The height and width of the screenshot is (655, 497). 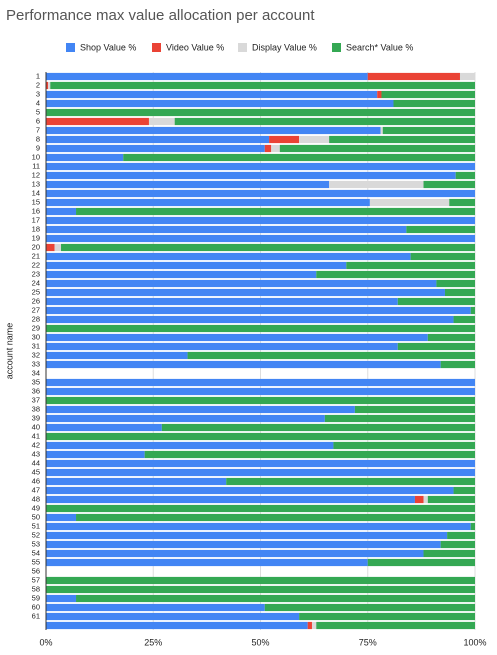 What do you see at coordinates (36, 318) in the screenshot?
I see `y-tick-label: 28` at bounding box center [36, 318].